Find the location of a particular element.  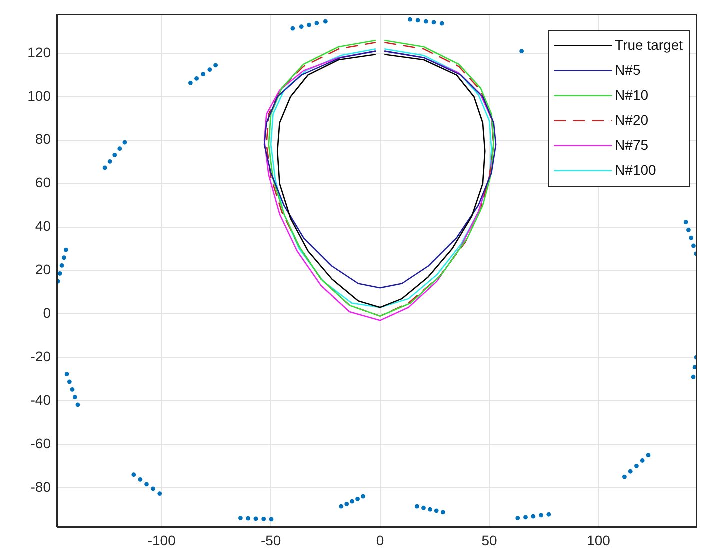

legend-label: N#5 is located at coordinates (628, 70).